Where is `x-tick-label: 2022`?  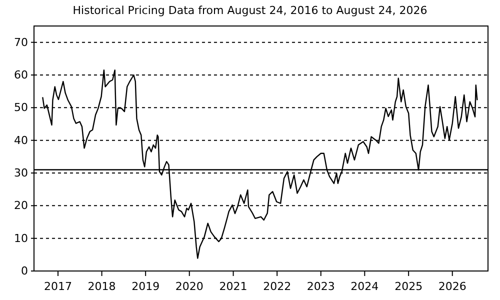 x-tick-label: 2022 is located at coordinates (277, 286).